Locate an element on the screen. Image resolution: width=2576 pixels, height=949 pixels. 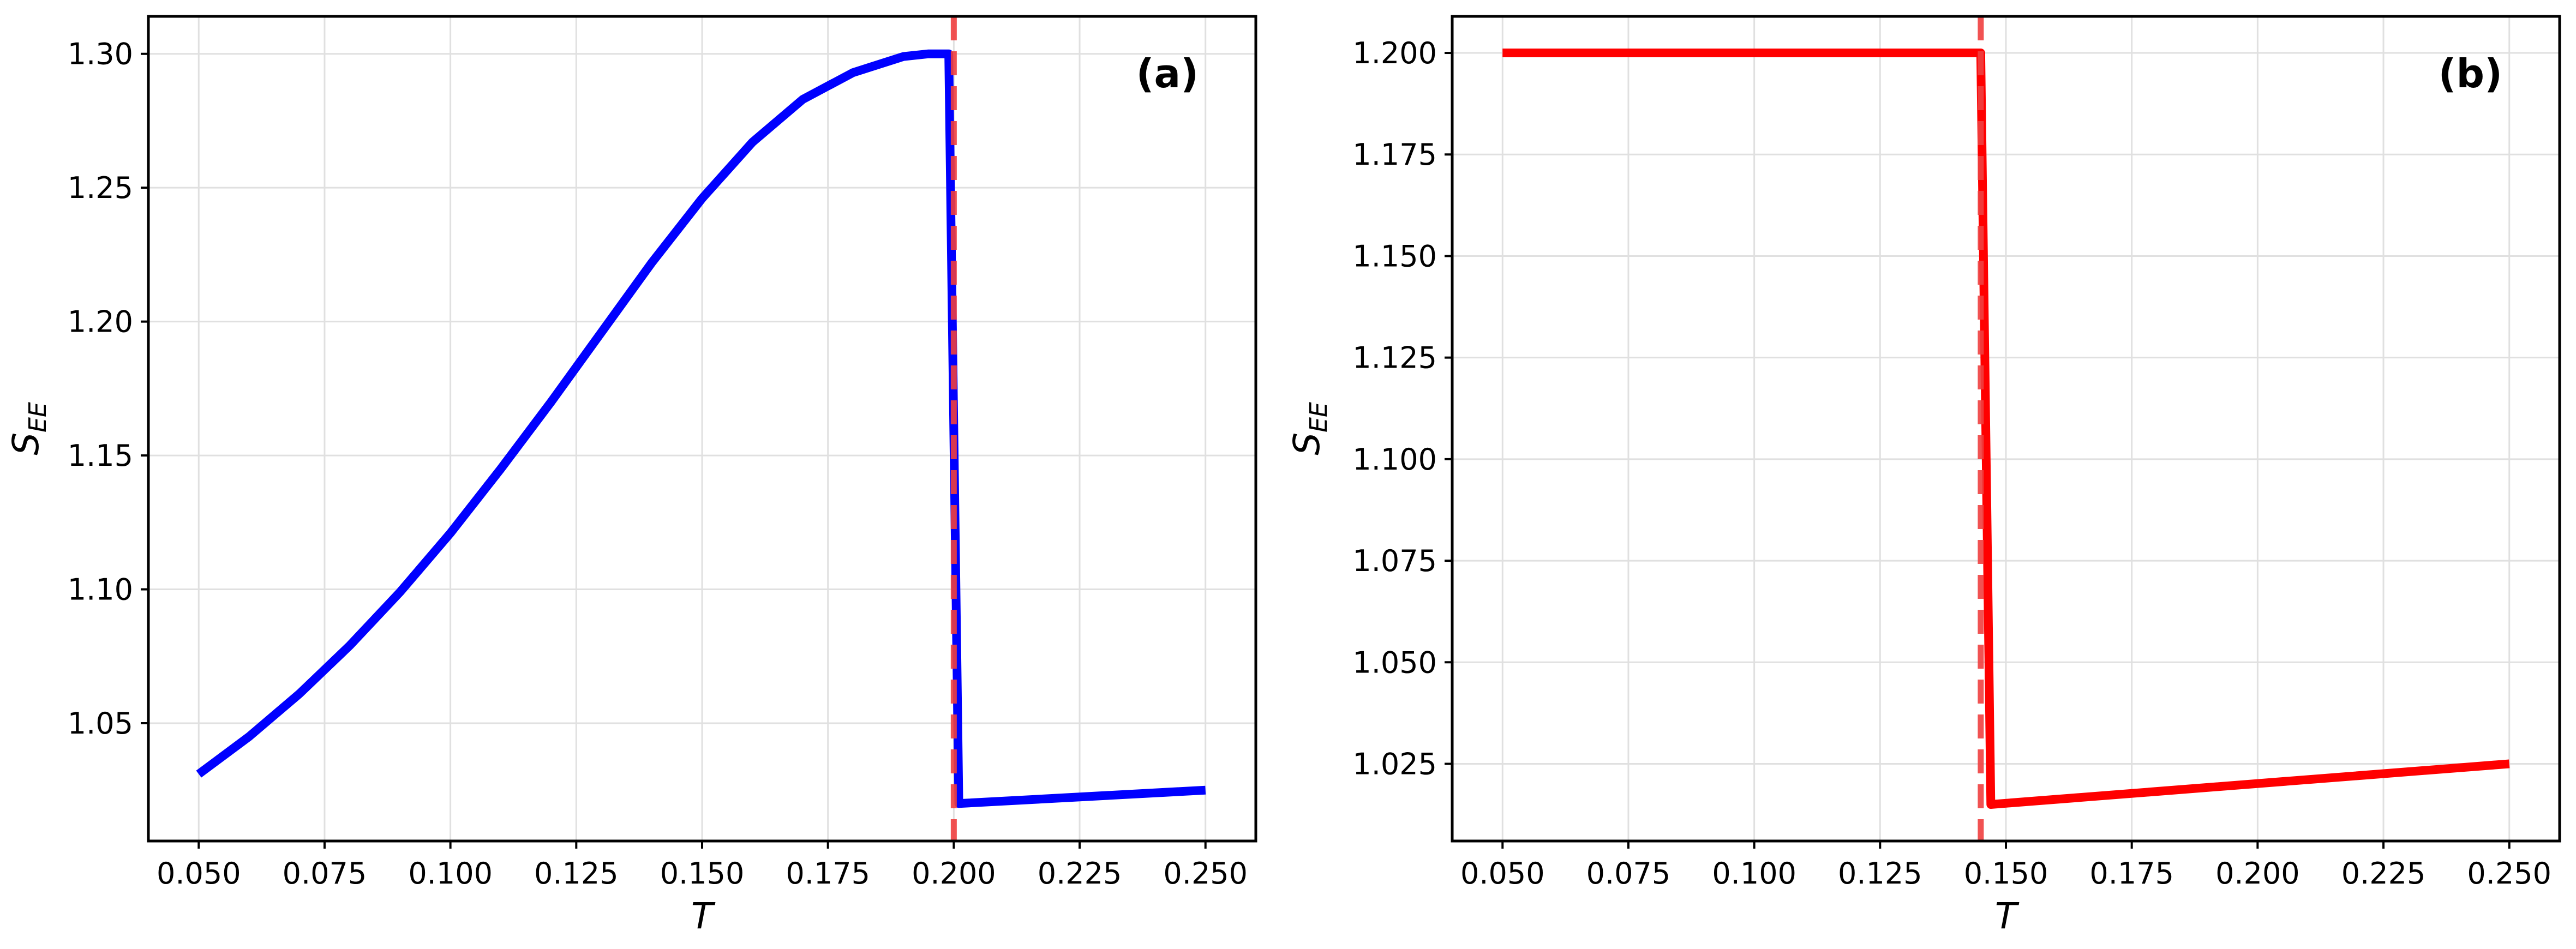
y-tick-label: 1.075 is located at coordinates (1395, 561).